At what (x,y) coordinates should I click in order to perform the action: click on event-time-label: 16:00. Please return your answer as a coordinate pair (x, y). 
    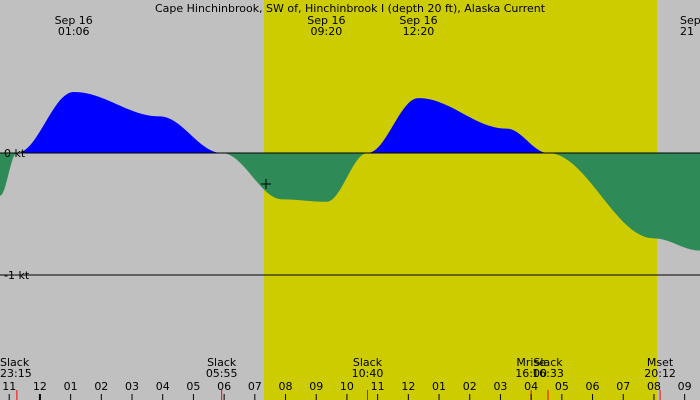
    Looking at the image, I should click on (531, 373).